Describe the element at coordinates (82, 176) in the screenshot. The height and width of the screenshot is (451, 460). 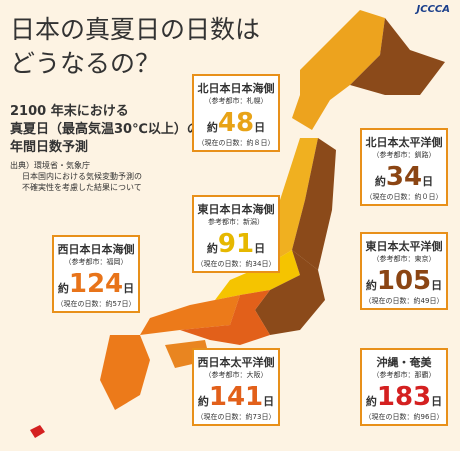
I see `source: 日本国内における気候変動予測の` at that location.